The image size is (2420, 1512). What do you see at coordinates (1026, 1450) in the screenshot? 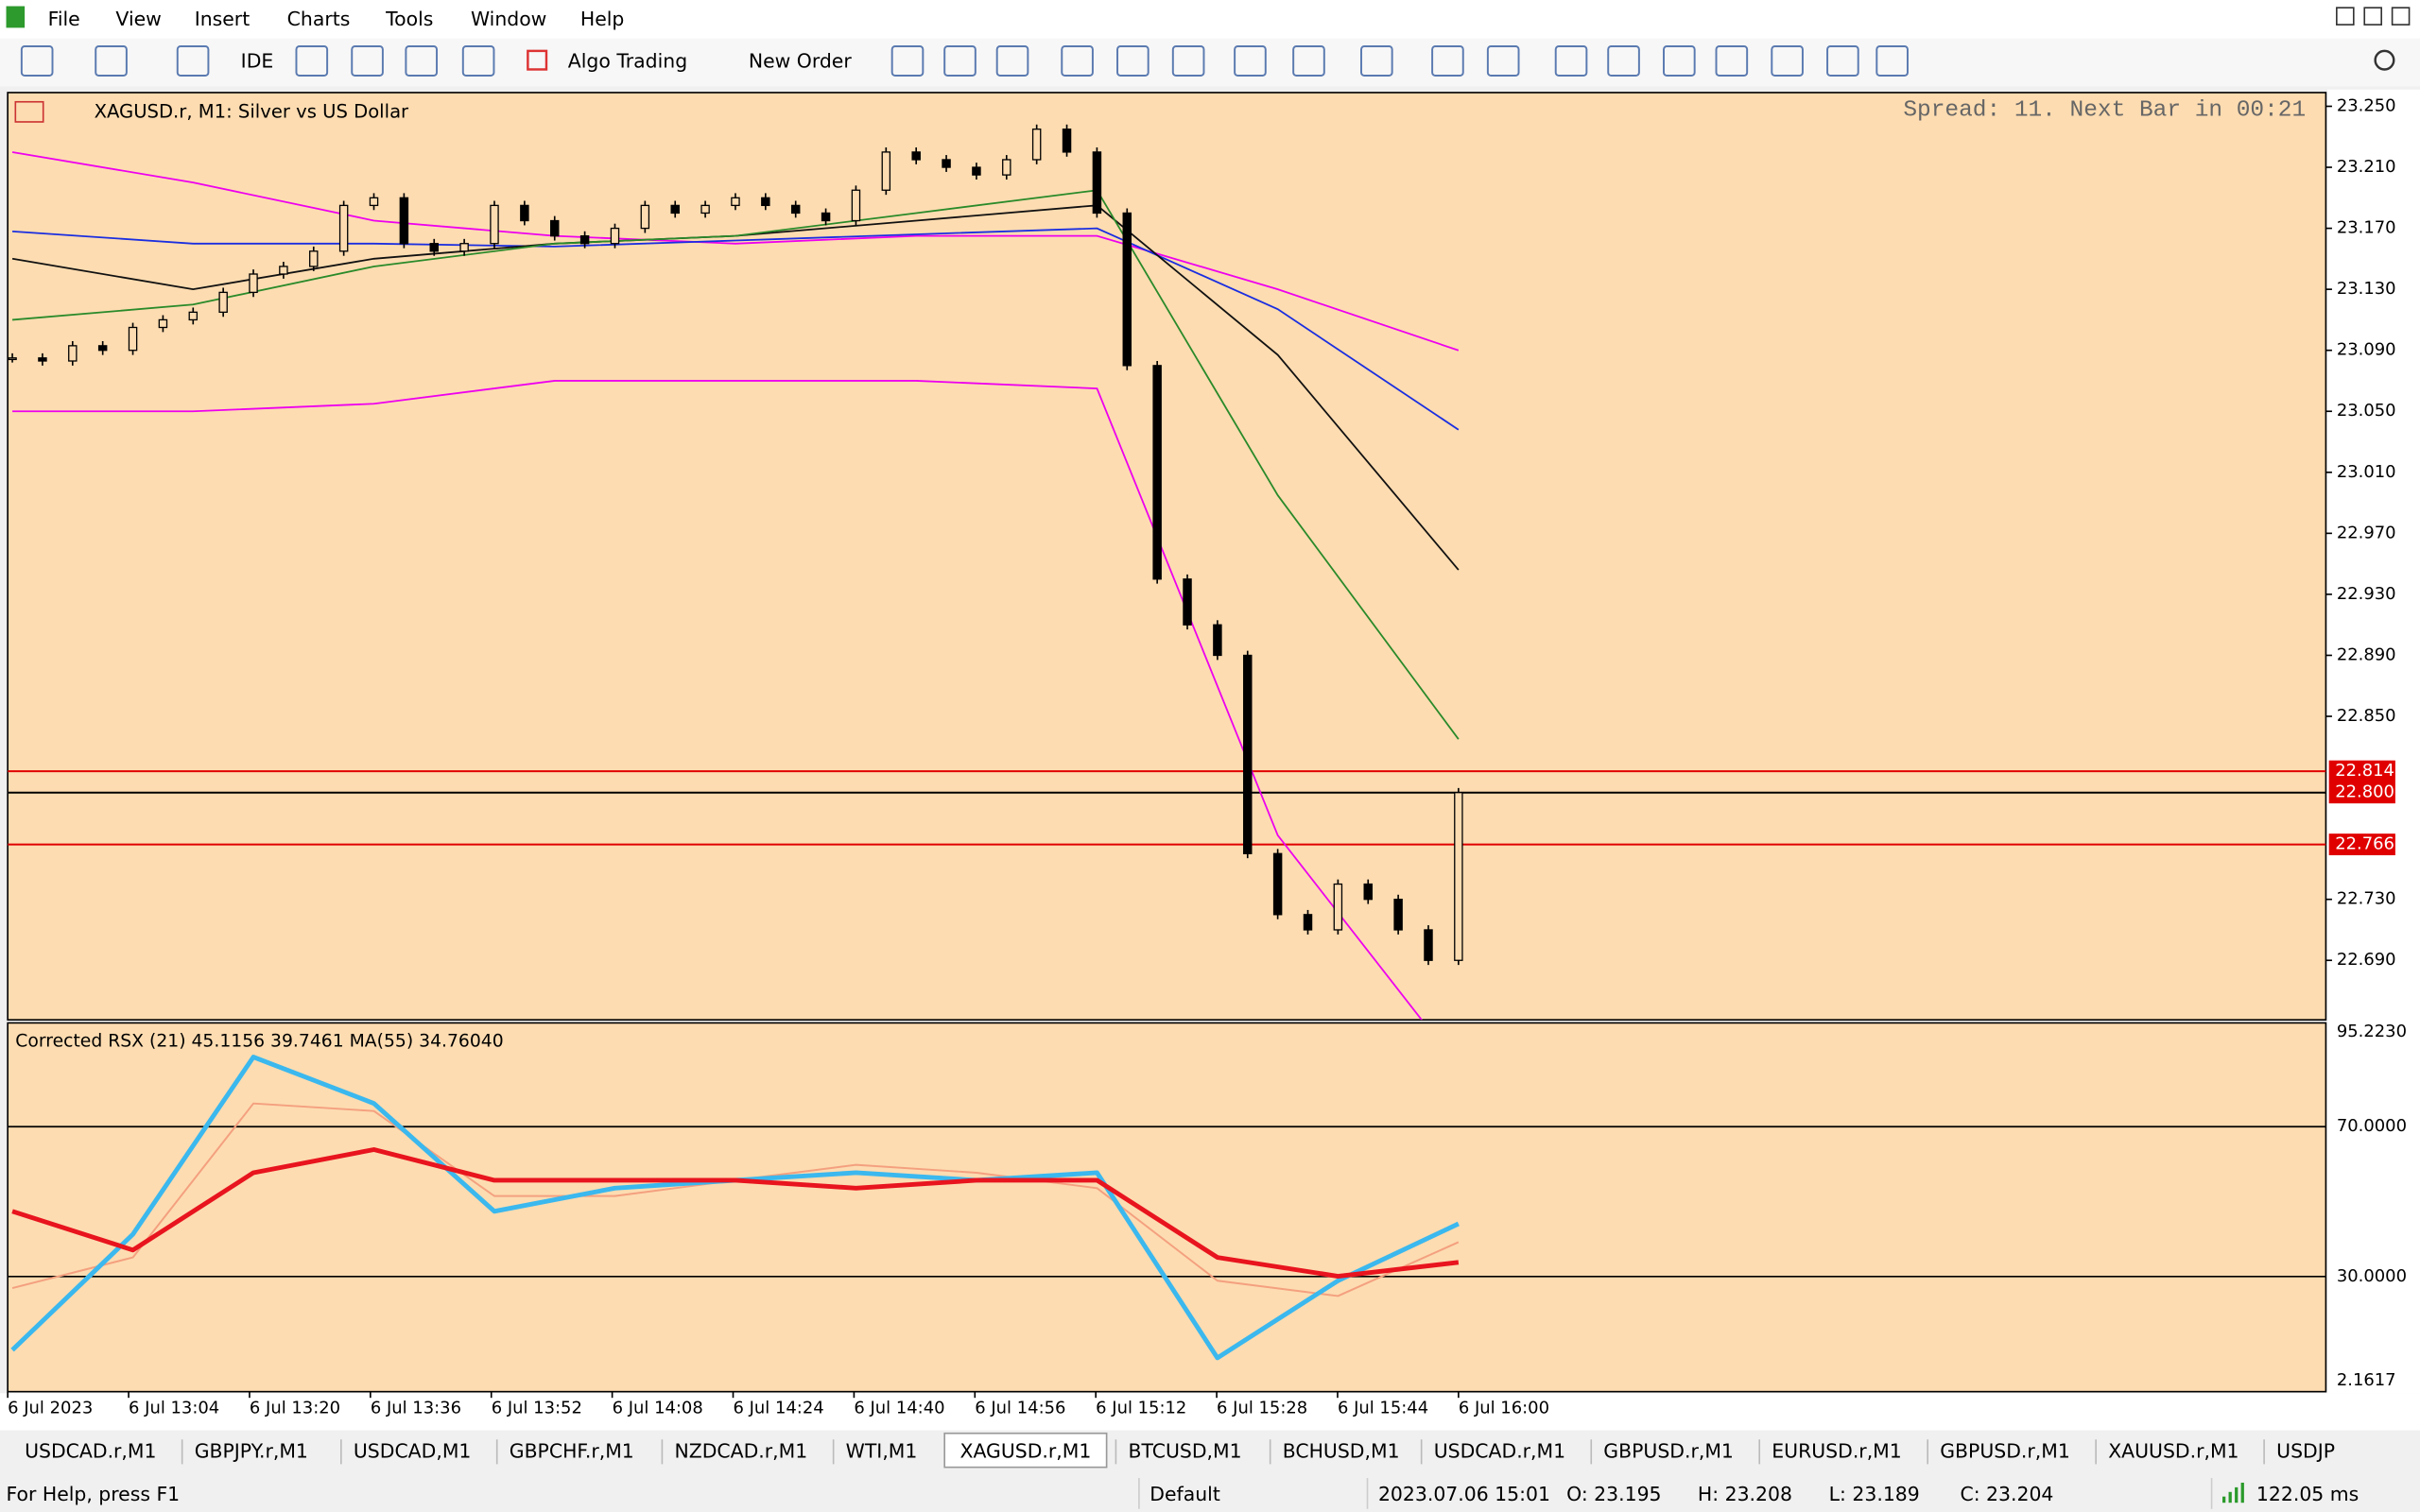
I see `chart-tab: XAGUSD.r,M1` at bounding box center [1026, 1450].